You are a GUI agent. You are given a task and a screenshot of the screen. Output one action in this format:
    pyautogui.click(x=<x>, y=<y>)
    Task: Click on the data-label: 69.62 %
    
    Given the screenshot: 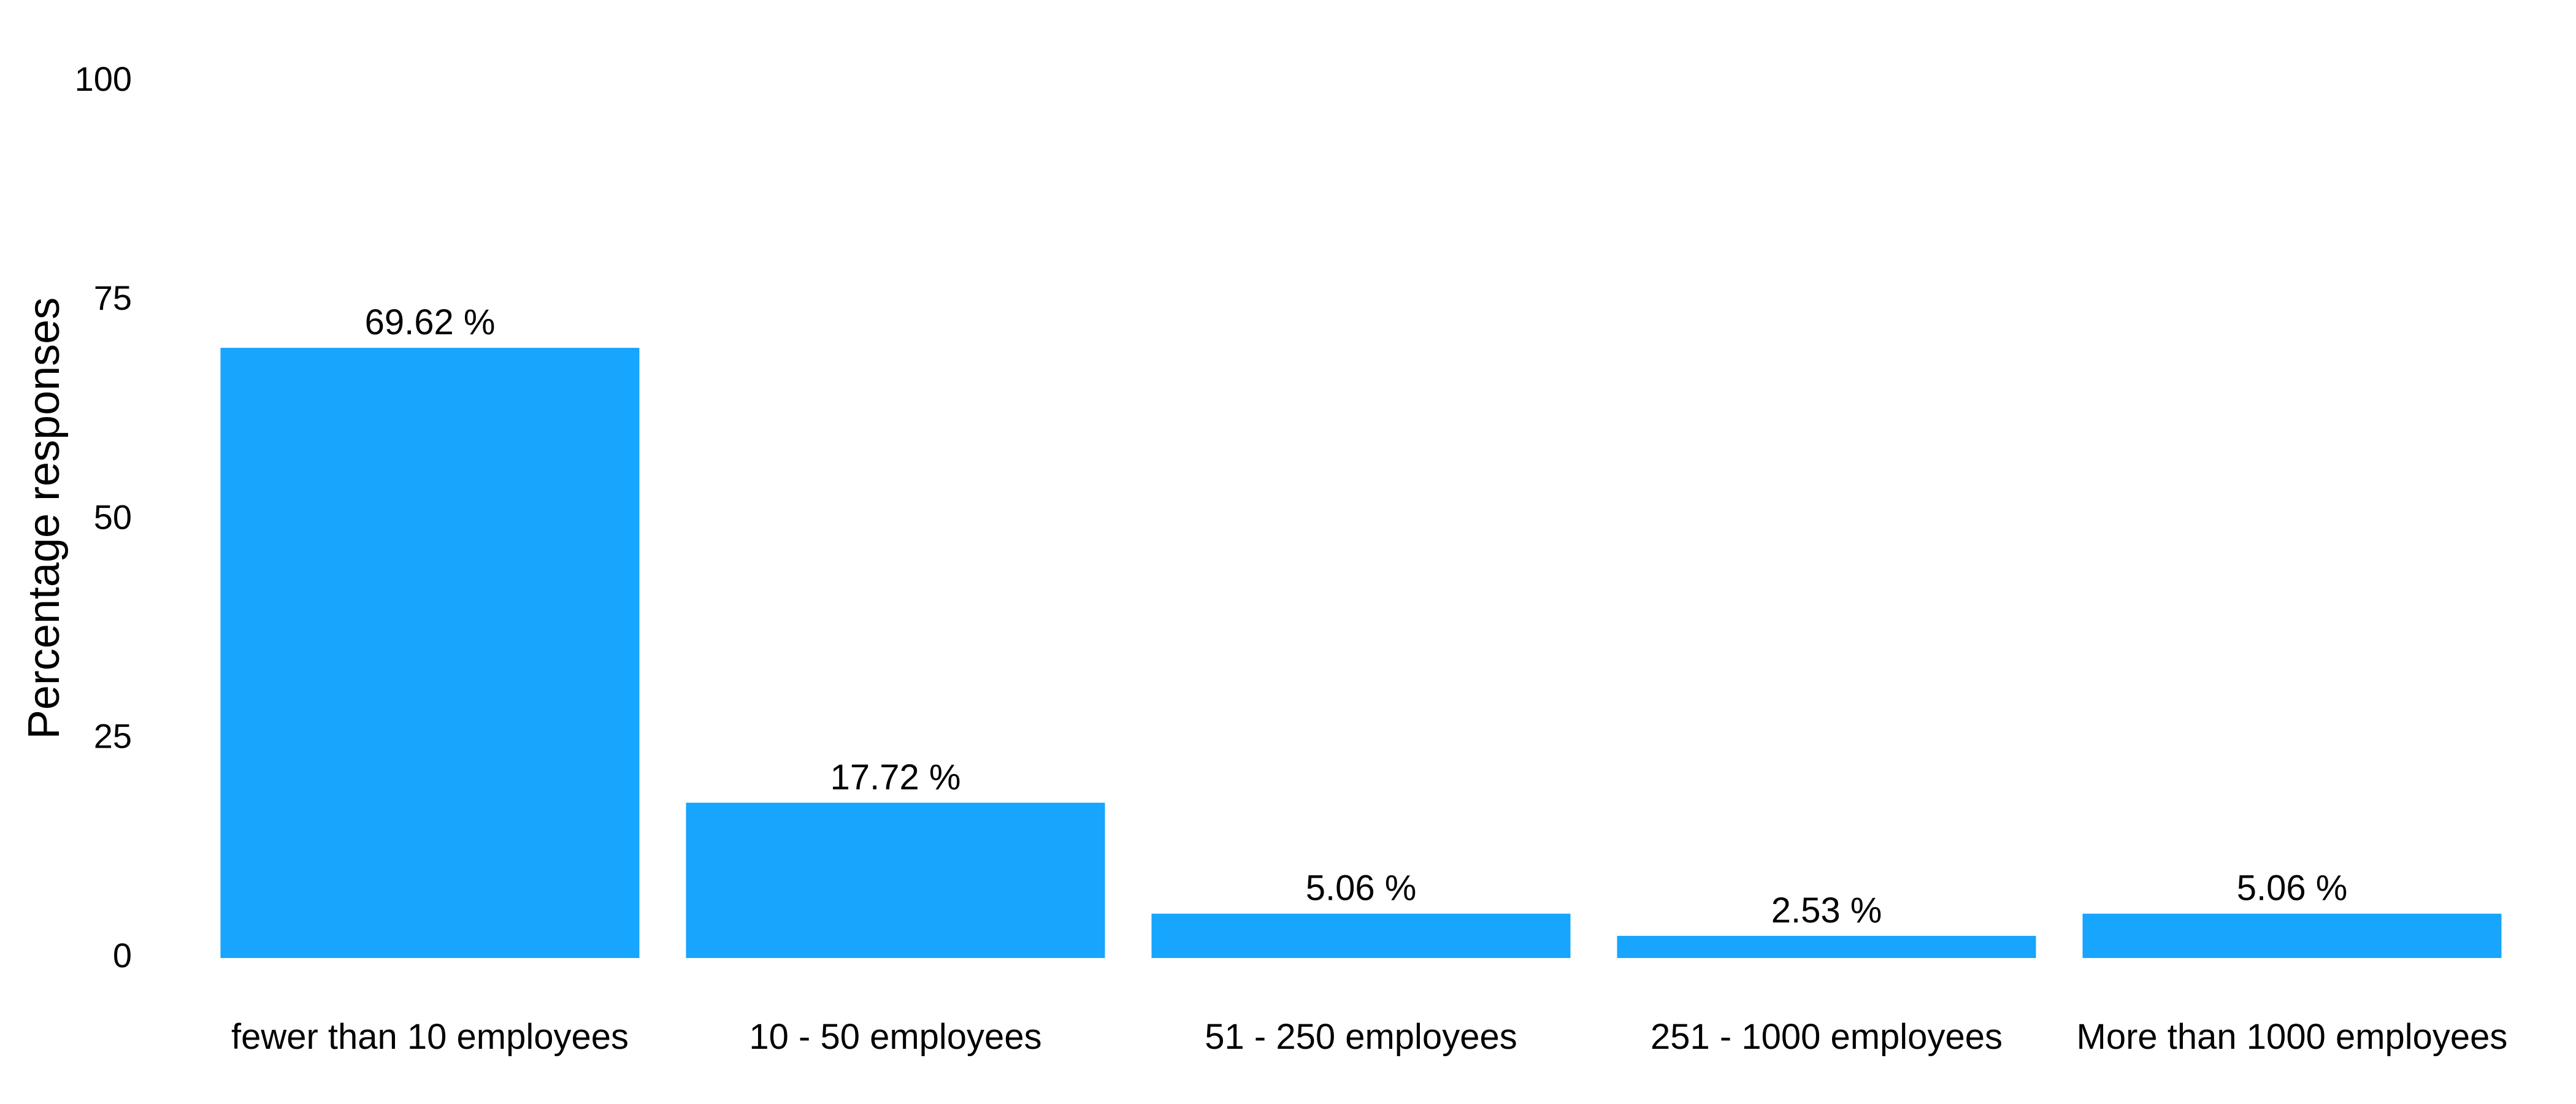 What is the action you would take?
    pyautogui.click(x=430, y=322)
    